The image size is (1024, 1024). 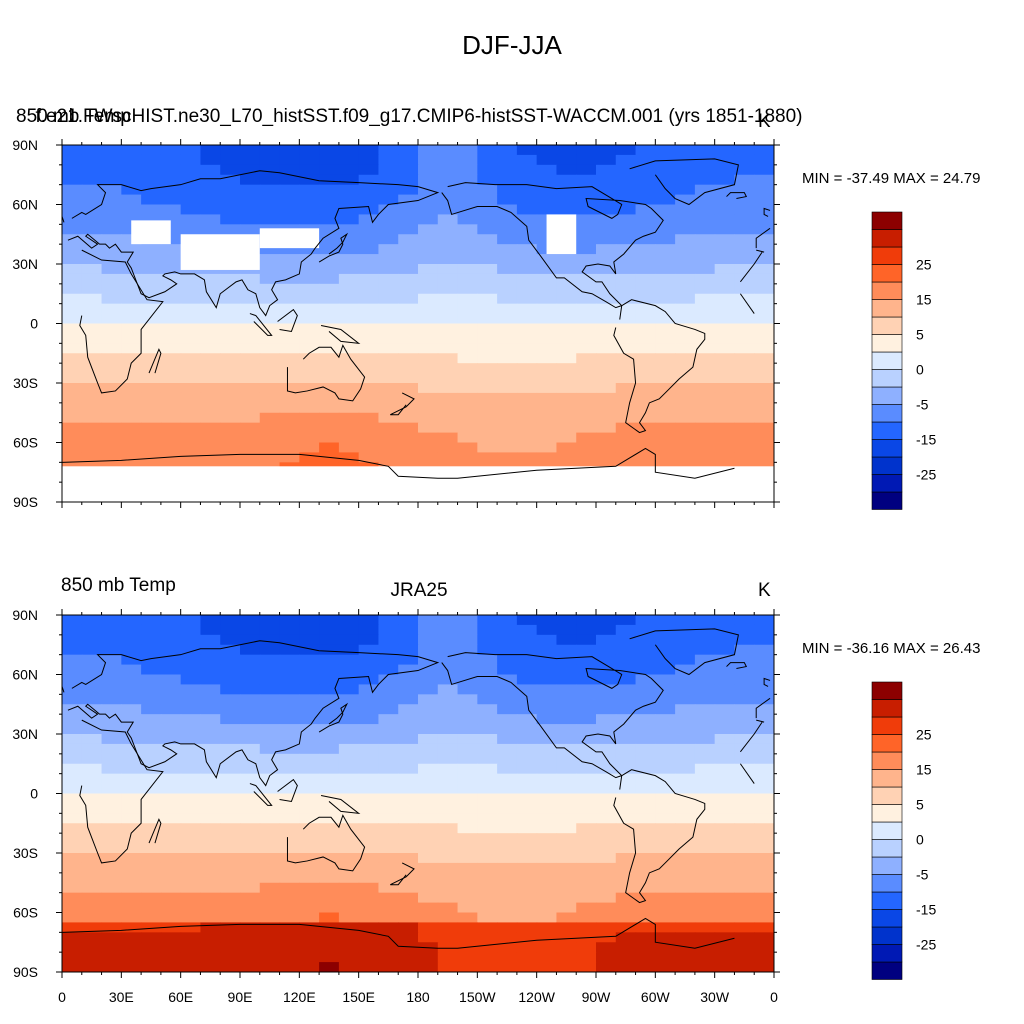 What do you see at coordinates (512, 45) in the screenshot?
I see `figure-title: DJF-JJA` at bounding box center [512, 45].